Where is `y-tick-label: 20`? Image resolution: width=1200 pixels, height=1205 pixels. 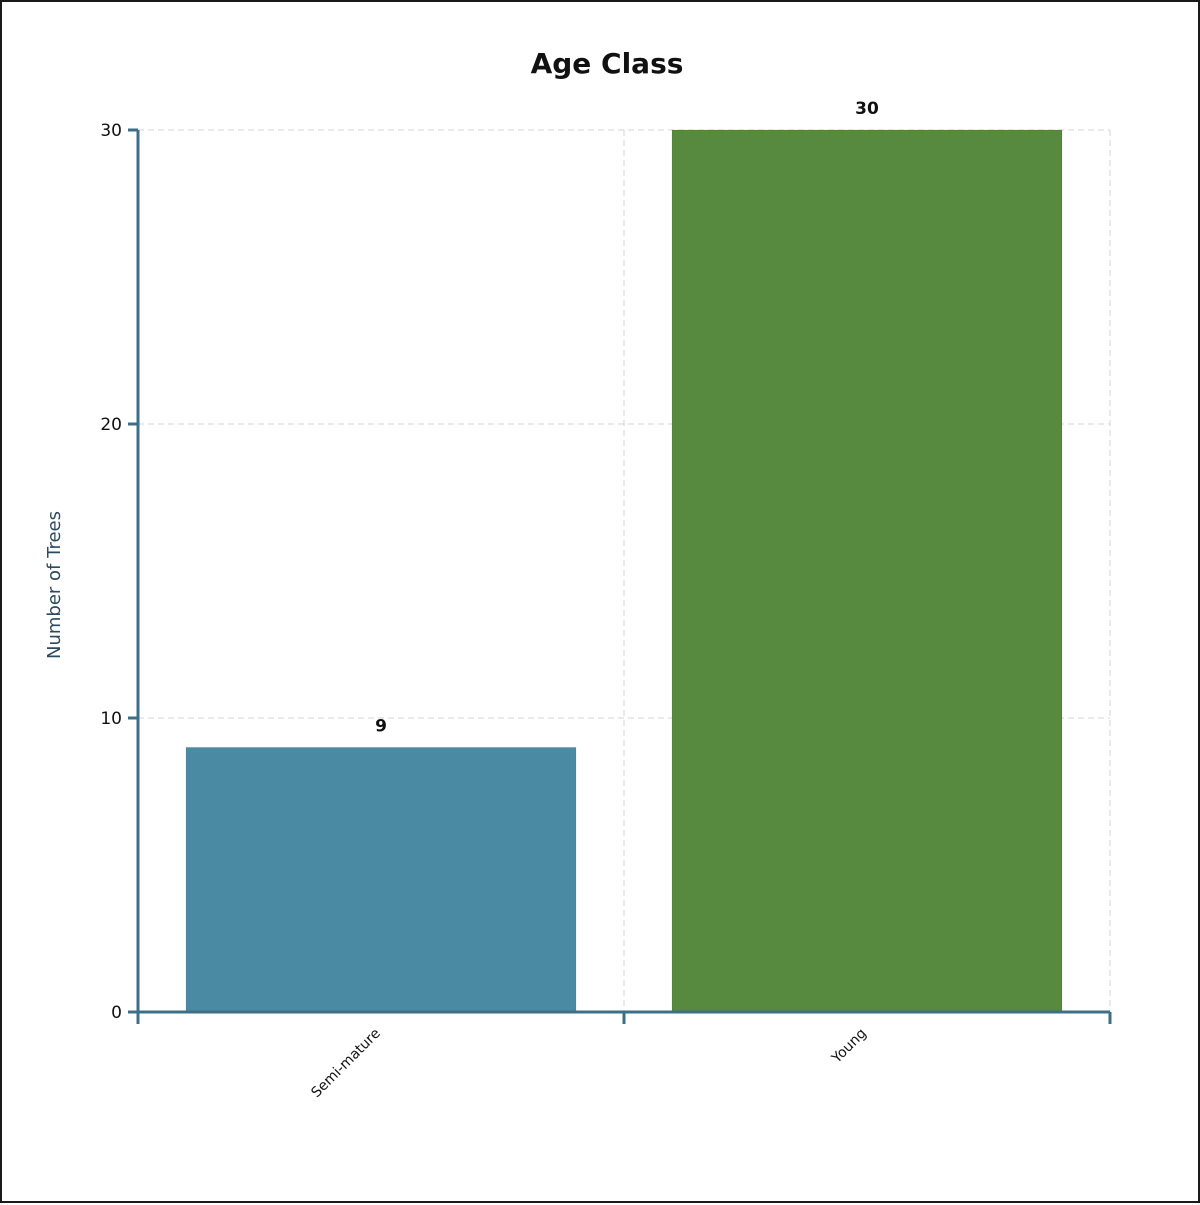 y-tick-label: 20 is located at coordinates (111, 425).